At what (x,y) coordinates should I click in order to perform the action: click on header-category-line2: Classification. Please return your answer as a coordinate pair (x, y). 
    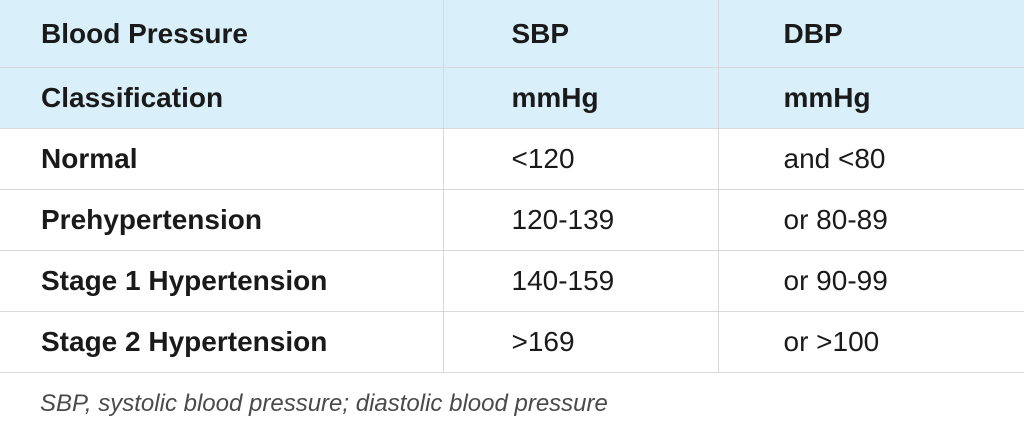
    Looking at the image, I should click on (222, 98).